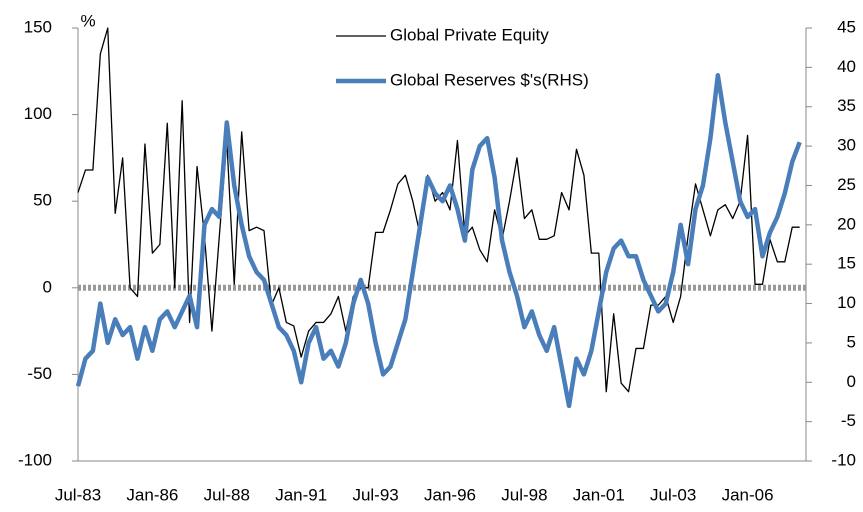 Image resolution: width=863 pixels, height=512 pixels. Describe the element at coordinates (38, 26) in the screenshot. I see `y-tick-label: 150` at that location.